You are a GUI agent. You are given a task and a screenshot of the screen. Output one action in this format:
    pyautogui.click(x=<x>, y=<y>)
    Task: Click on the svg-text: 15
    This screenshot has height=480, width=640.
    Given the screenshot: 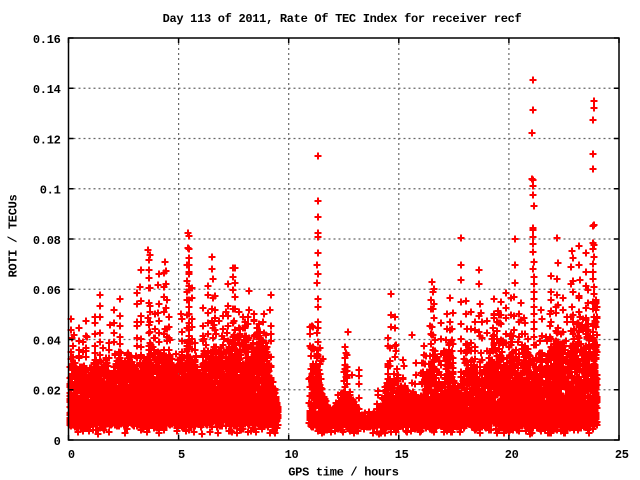 What is the action you would take?
    pyautogui.click(x=402, y=455)
    